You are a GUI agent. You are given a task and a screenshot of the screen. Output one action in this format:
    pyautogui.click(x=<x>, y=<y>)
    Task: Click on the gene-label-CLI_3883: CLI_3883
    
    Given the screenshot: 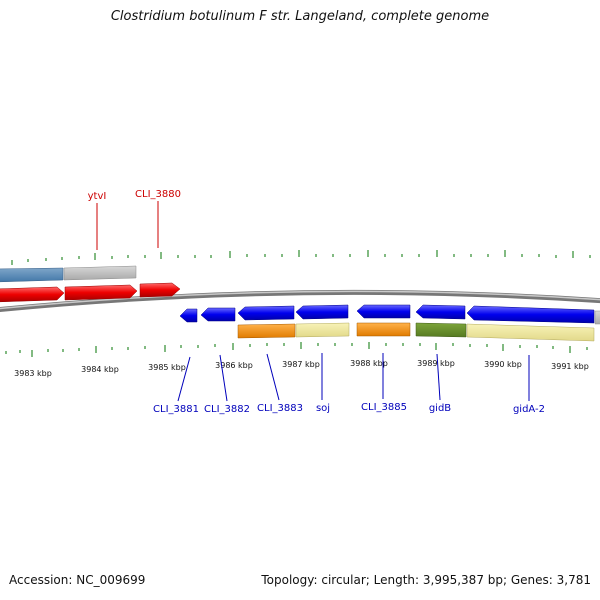 What is the action you would take?
    pyautogui.click(x=280, y=408)
    